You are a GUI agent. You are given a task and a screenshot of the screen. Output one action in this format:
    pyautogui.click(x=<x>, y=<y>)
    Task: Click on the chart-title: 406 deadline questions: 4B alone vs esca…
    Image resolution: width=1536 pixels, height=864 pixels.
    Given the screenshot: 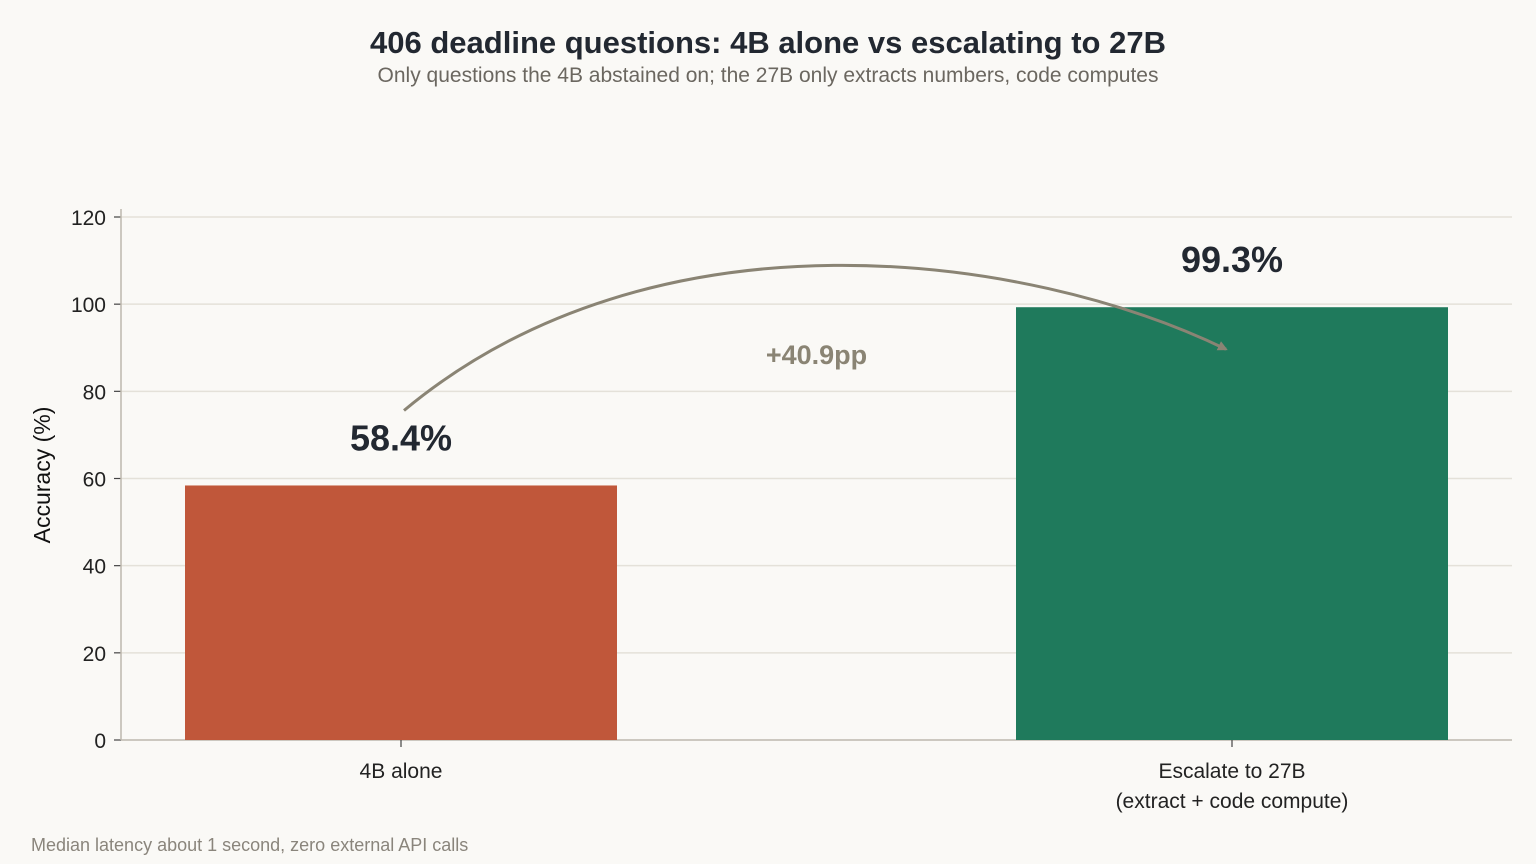 What is the action you would take?
    pyautogui.click(x=768, y=42)
    